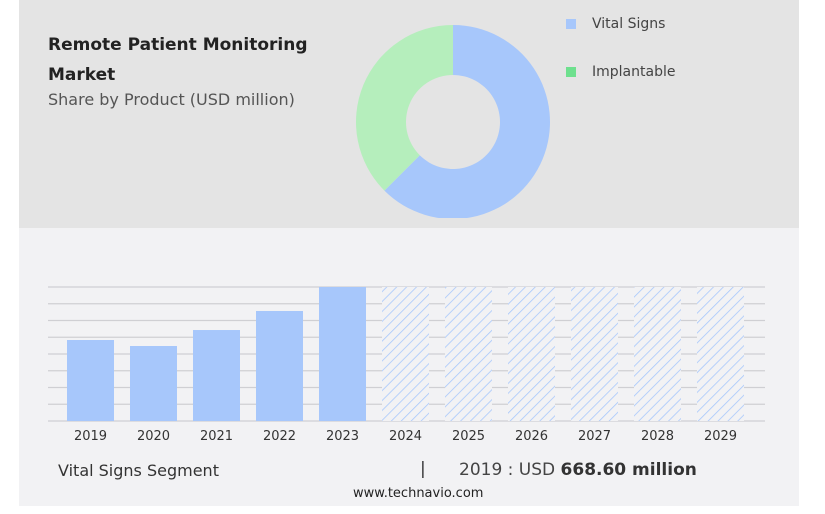  I want to click on x-tick-label: 2019, so click(90, 436).